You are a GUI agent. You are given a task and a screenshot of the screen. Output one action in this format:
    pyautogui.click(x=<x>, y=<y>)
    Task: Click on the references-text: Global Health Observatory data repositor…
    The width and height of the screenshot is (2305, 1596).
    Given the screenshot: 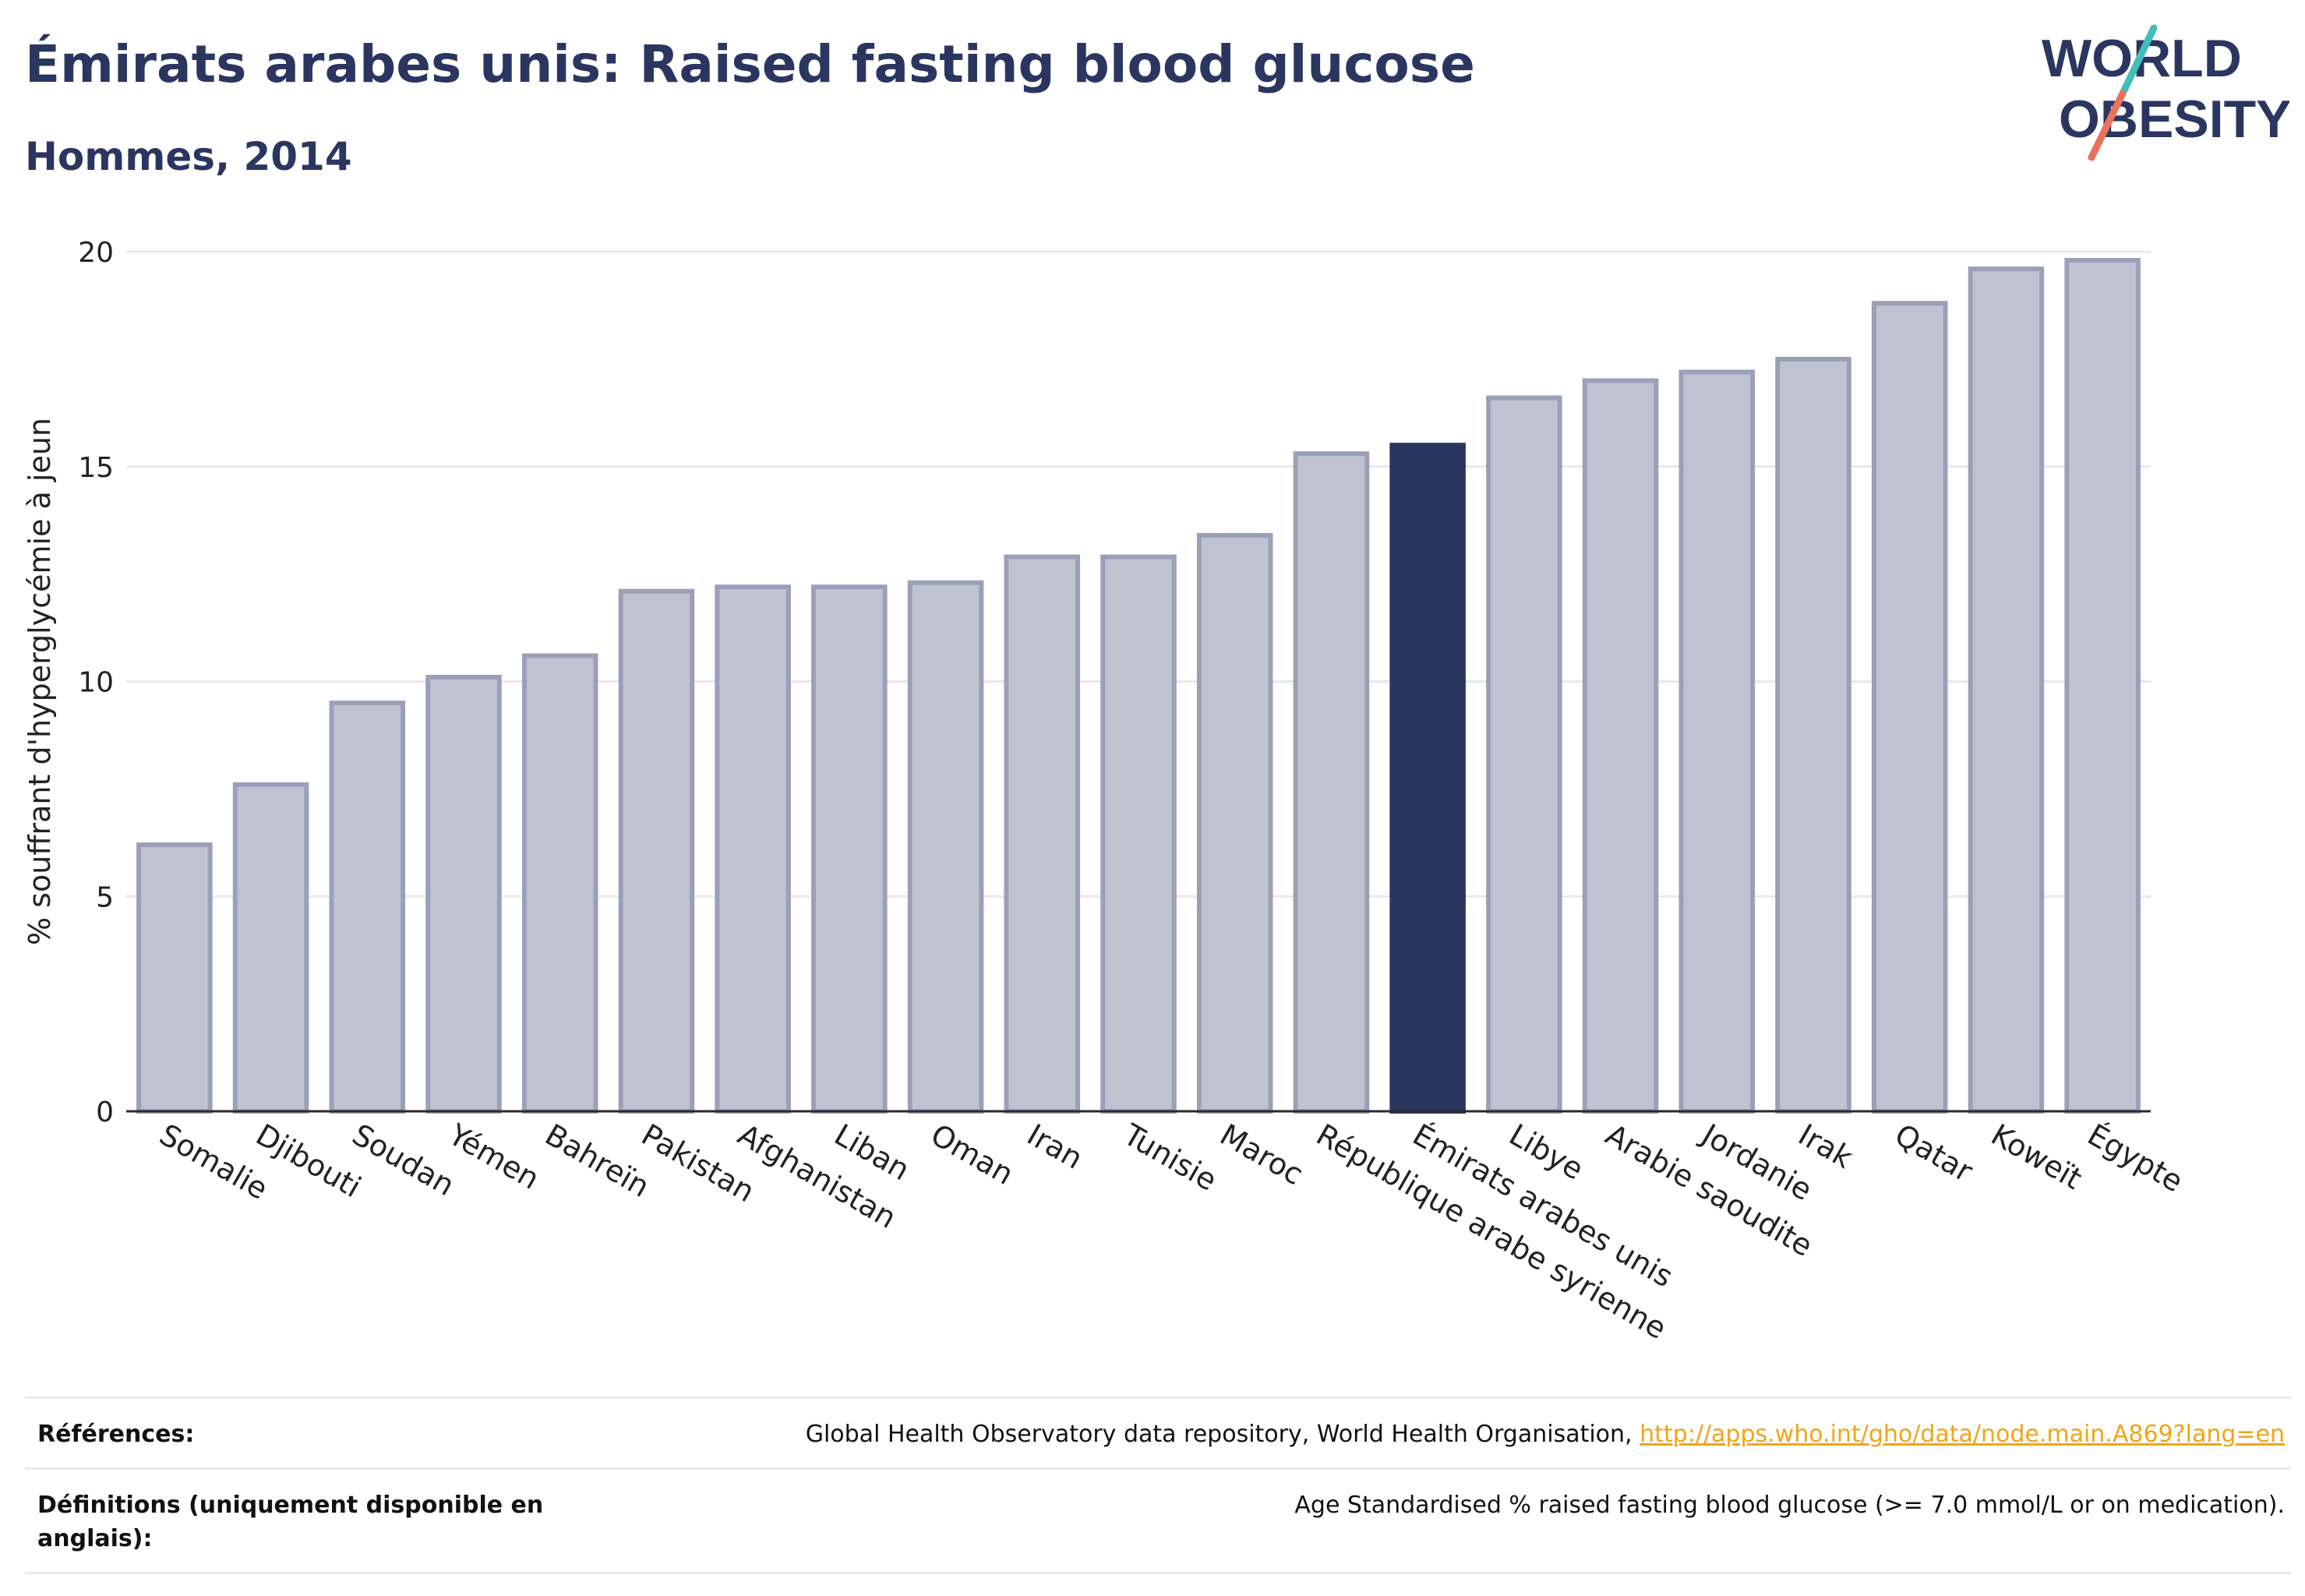 What is the action you would take?
    pyautogui.click(x=1219, y=1434)
    